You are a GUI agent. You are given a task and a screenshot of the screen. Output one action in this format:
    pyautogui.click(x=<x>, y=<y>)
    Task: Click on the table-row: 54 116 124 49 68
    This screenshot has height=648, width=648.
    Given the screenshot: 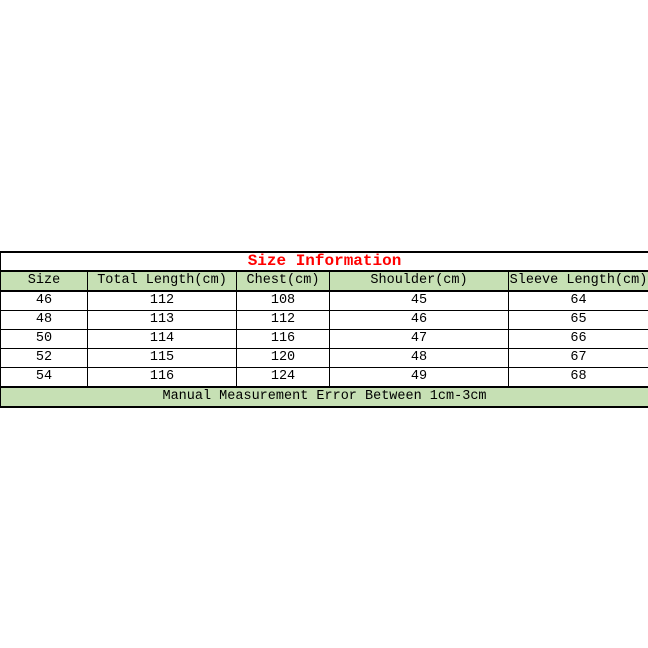 What is the action you would take?
    pyautogui.click(x=324, y=377)
    